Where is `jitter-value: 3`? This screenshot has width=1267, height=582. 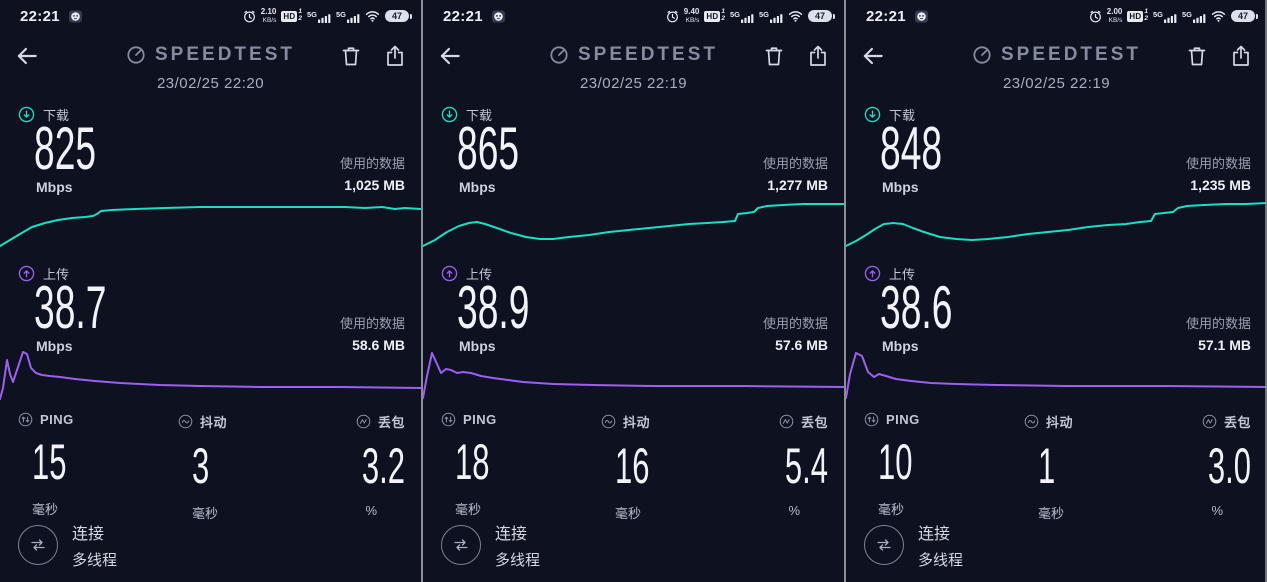 jitter-value: 3 is located at coordinates (201, 466).